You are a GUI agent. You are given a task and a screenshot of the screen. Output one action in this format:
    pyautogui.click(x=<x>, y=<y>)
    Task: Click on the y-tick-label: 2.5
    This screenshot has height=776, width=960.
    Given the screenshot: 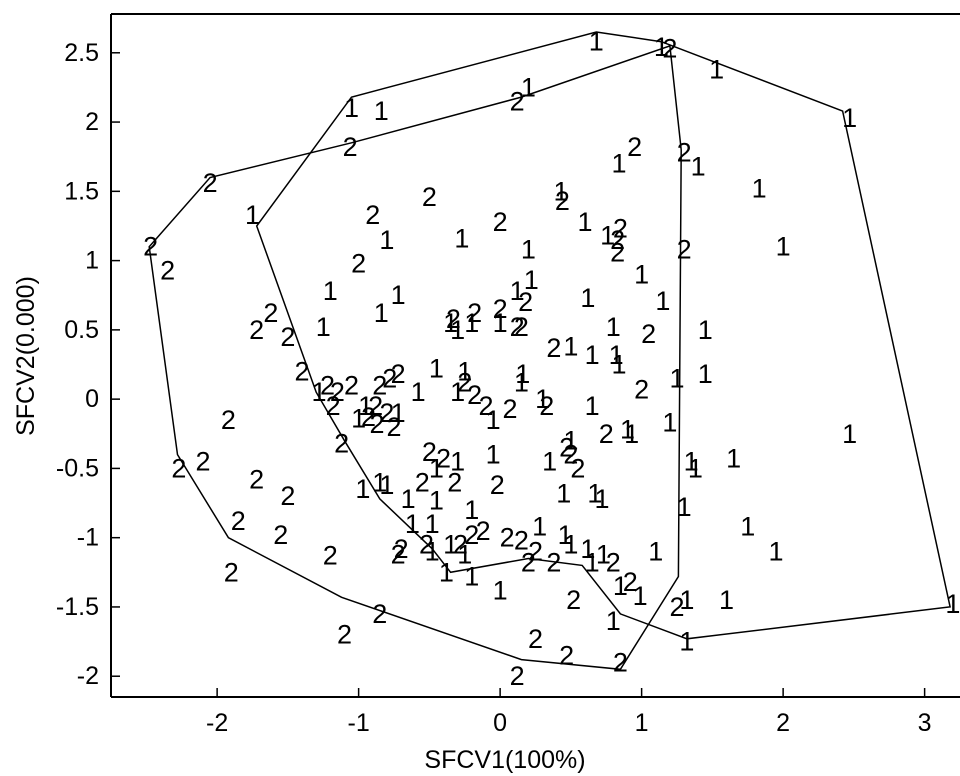 What is the action you would take?
    pyautogui.click(x=81, y=53)
    